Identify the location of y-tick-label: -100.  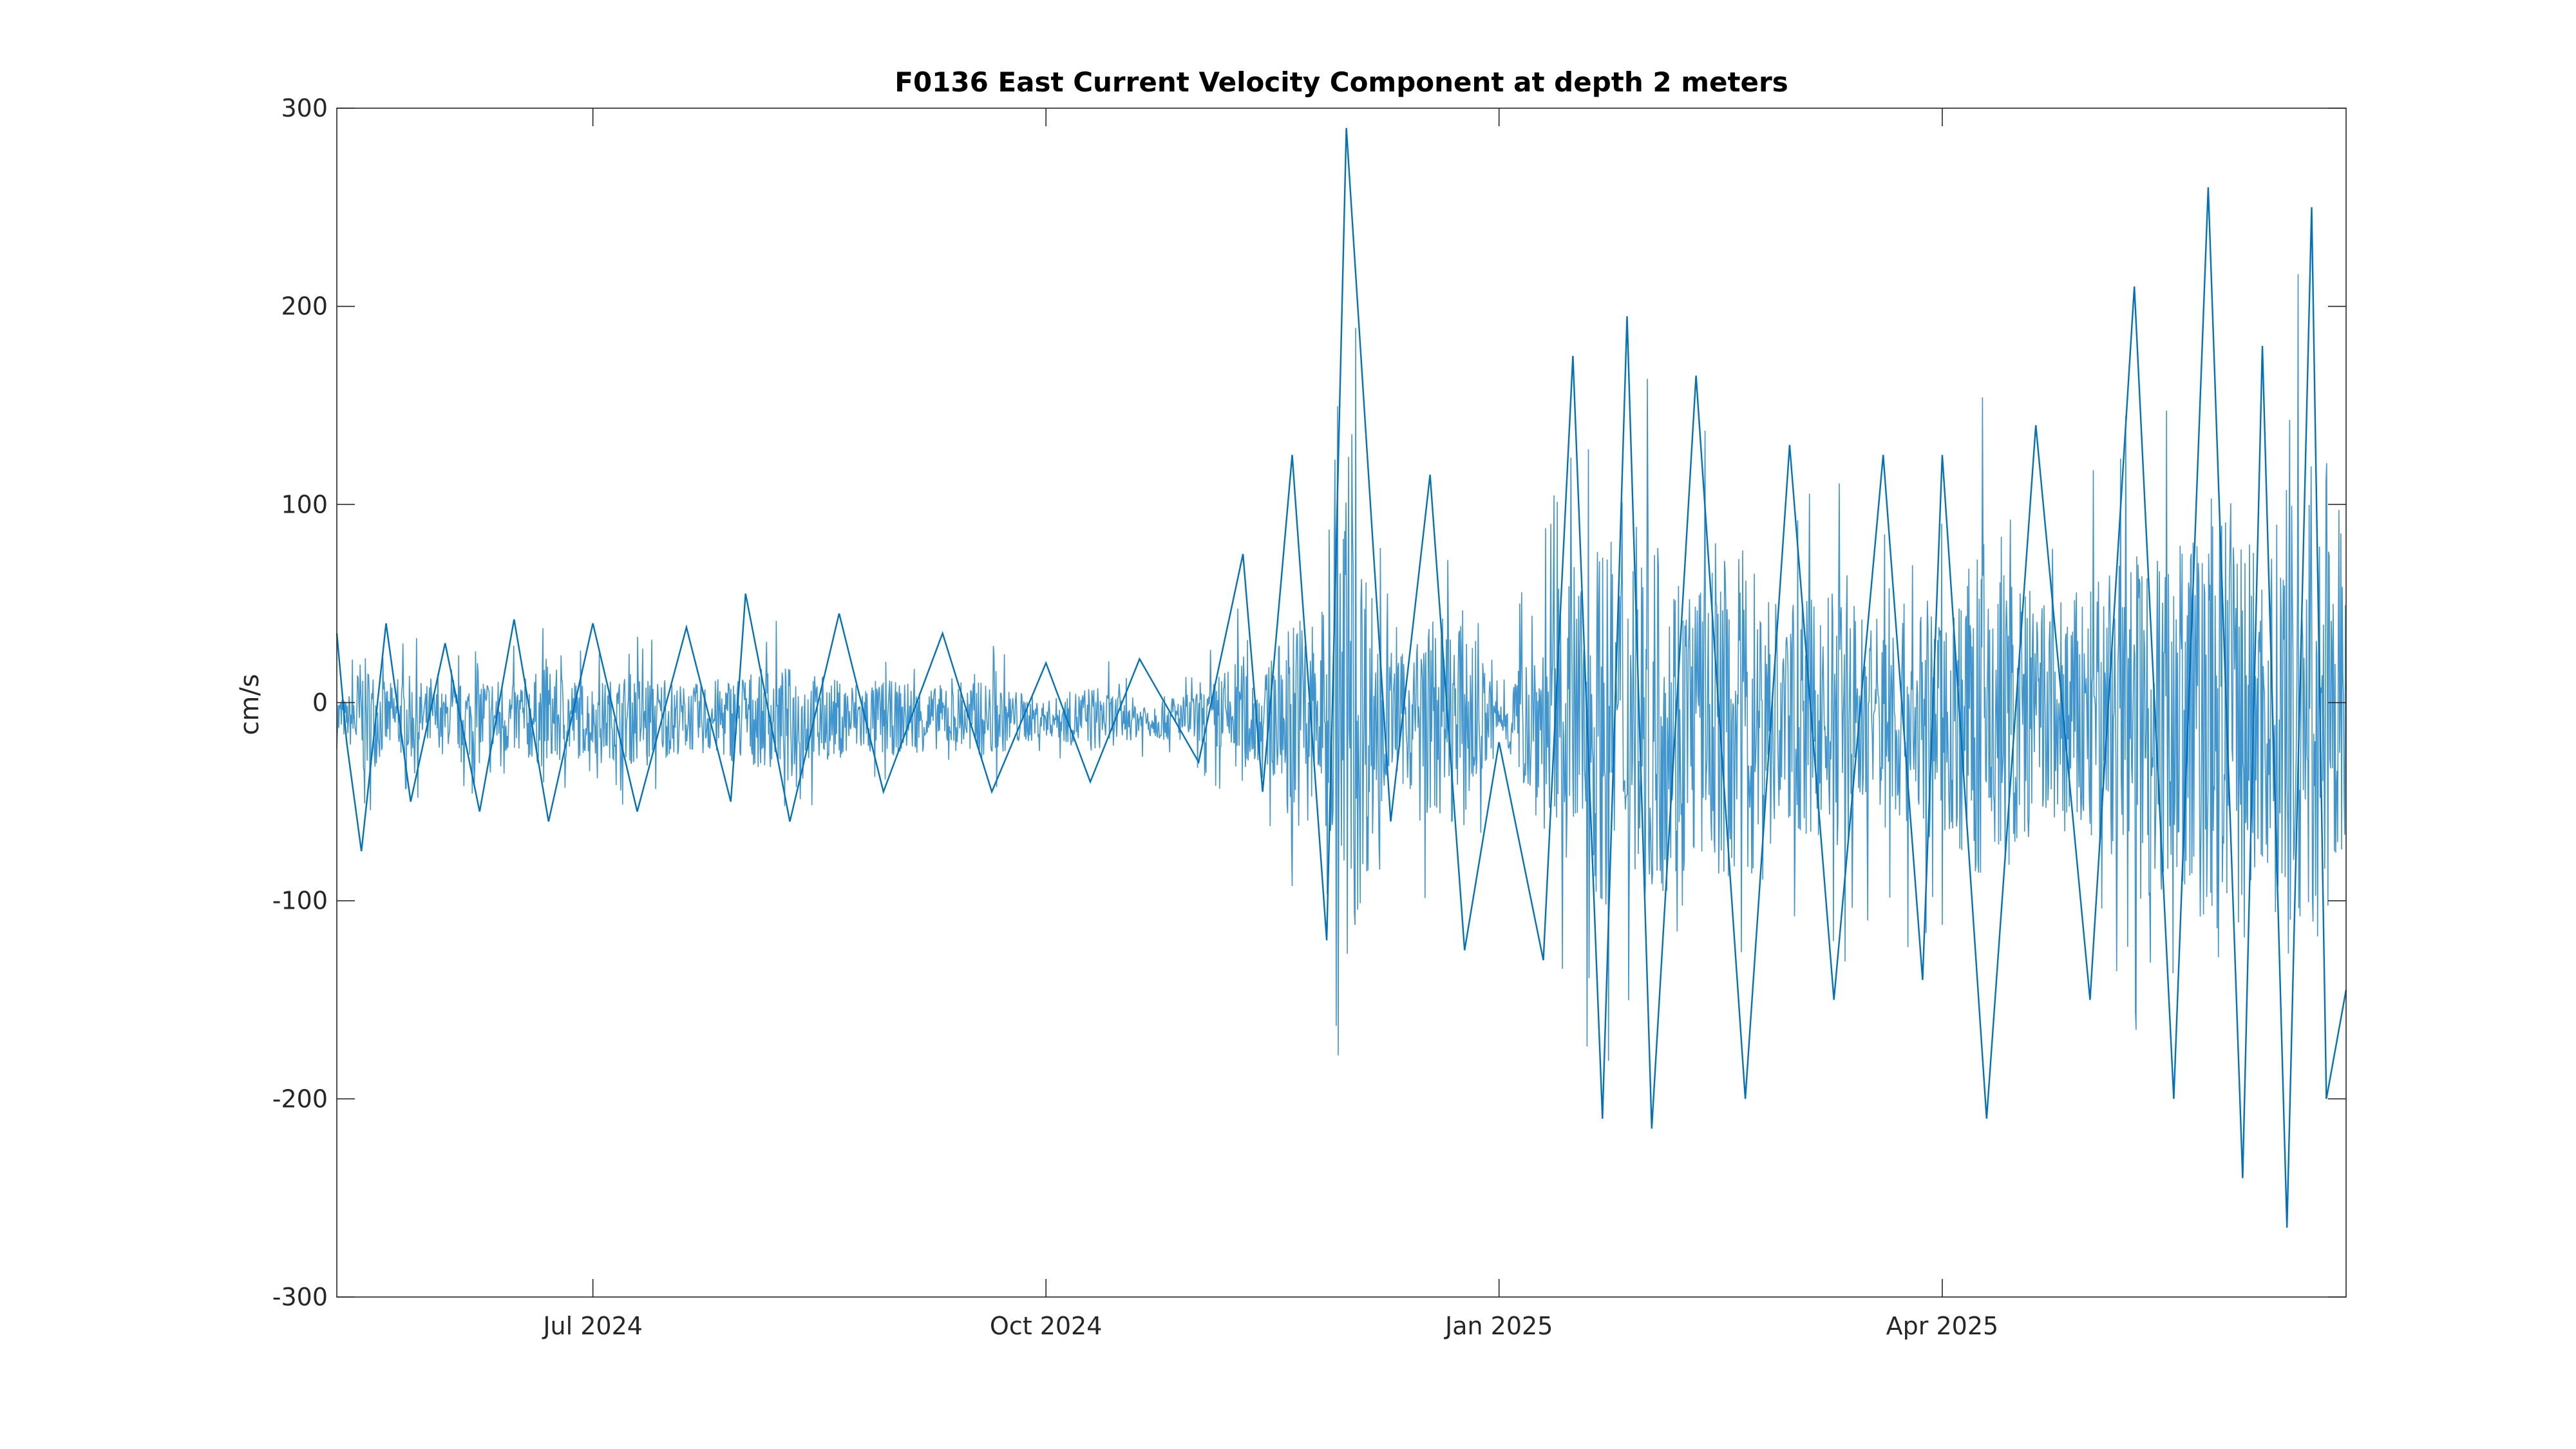
(300, 901).